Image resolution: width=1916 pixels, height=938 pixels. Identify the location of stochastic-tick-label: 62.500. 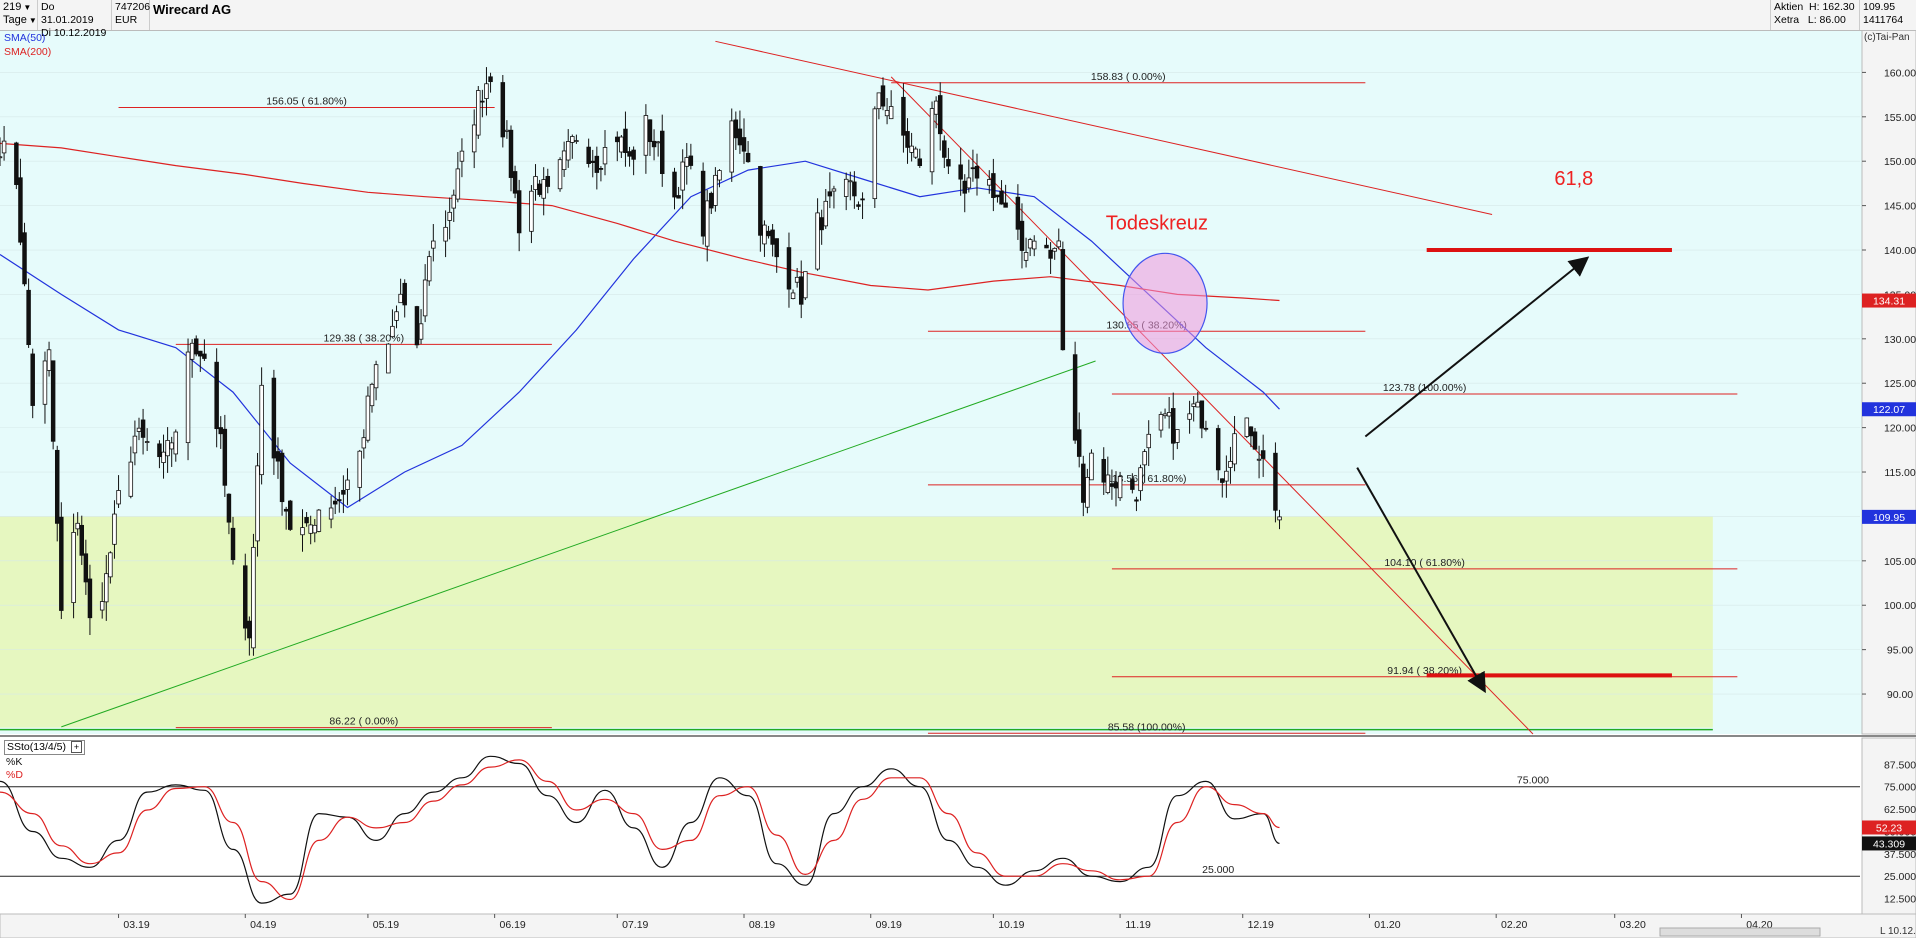
(1900, 810).